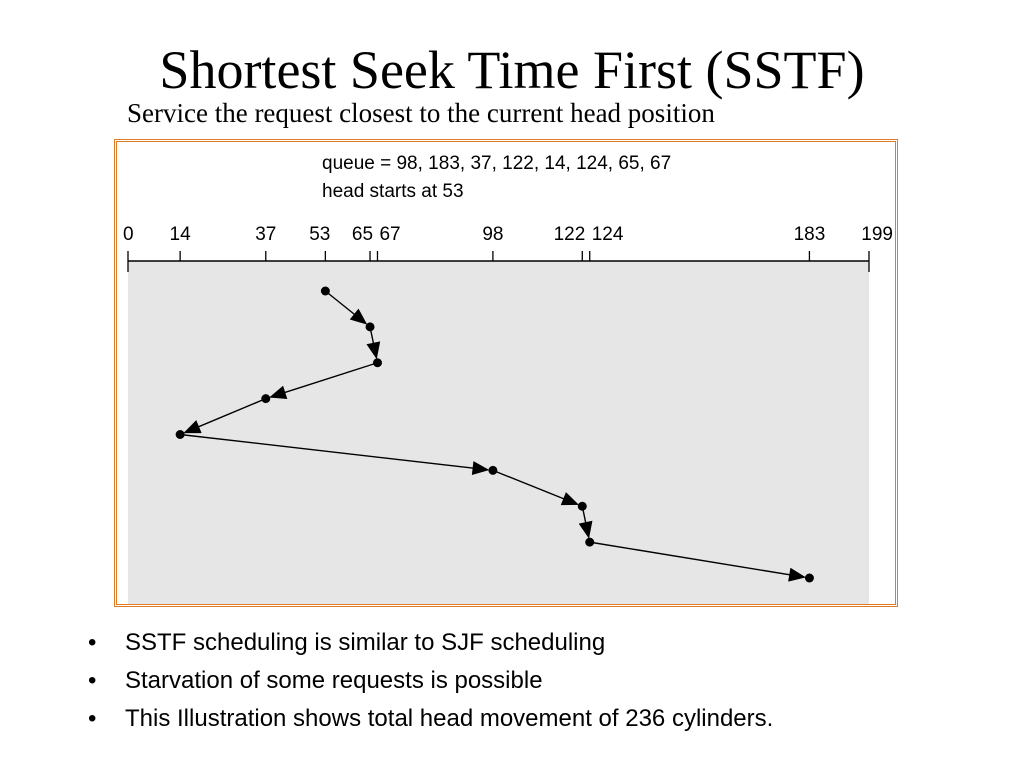 Image resolution: width=1024 pixels, height=768 pixels. I want to click on slide-title: Shortest Seek Time First (SSTF), so click(512, 70).